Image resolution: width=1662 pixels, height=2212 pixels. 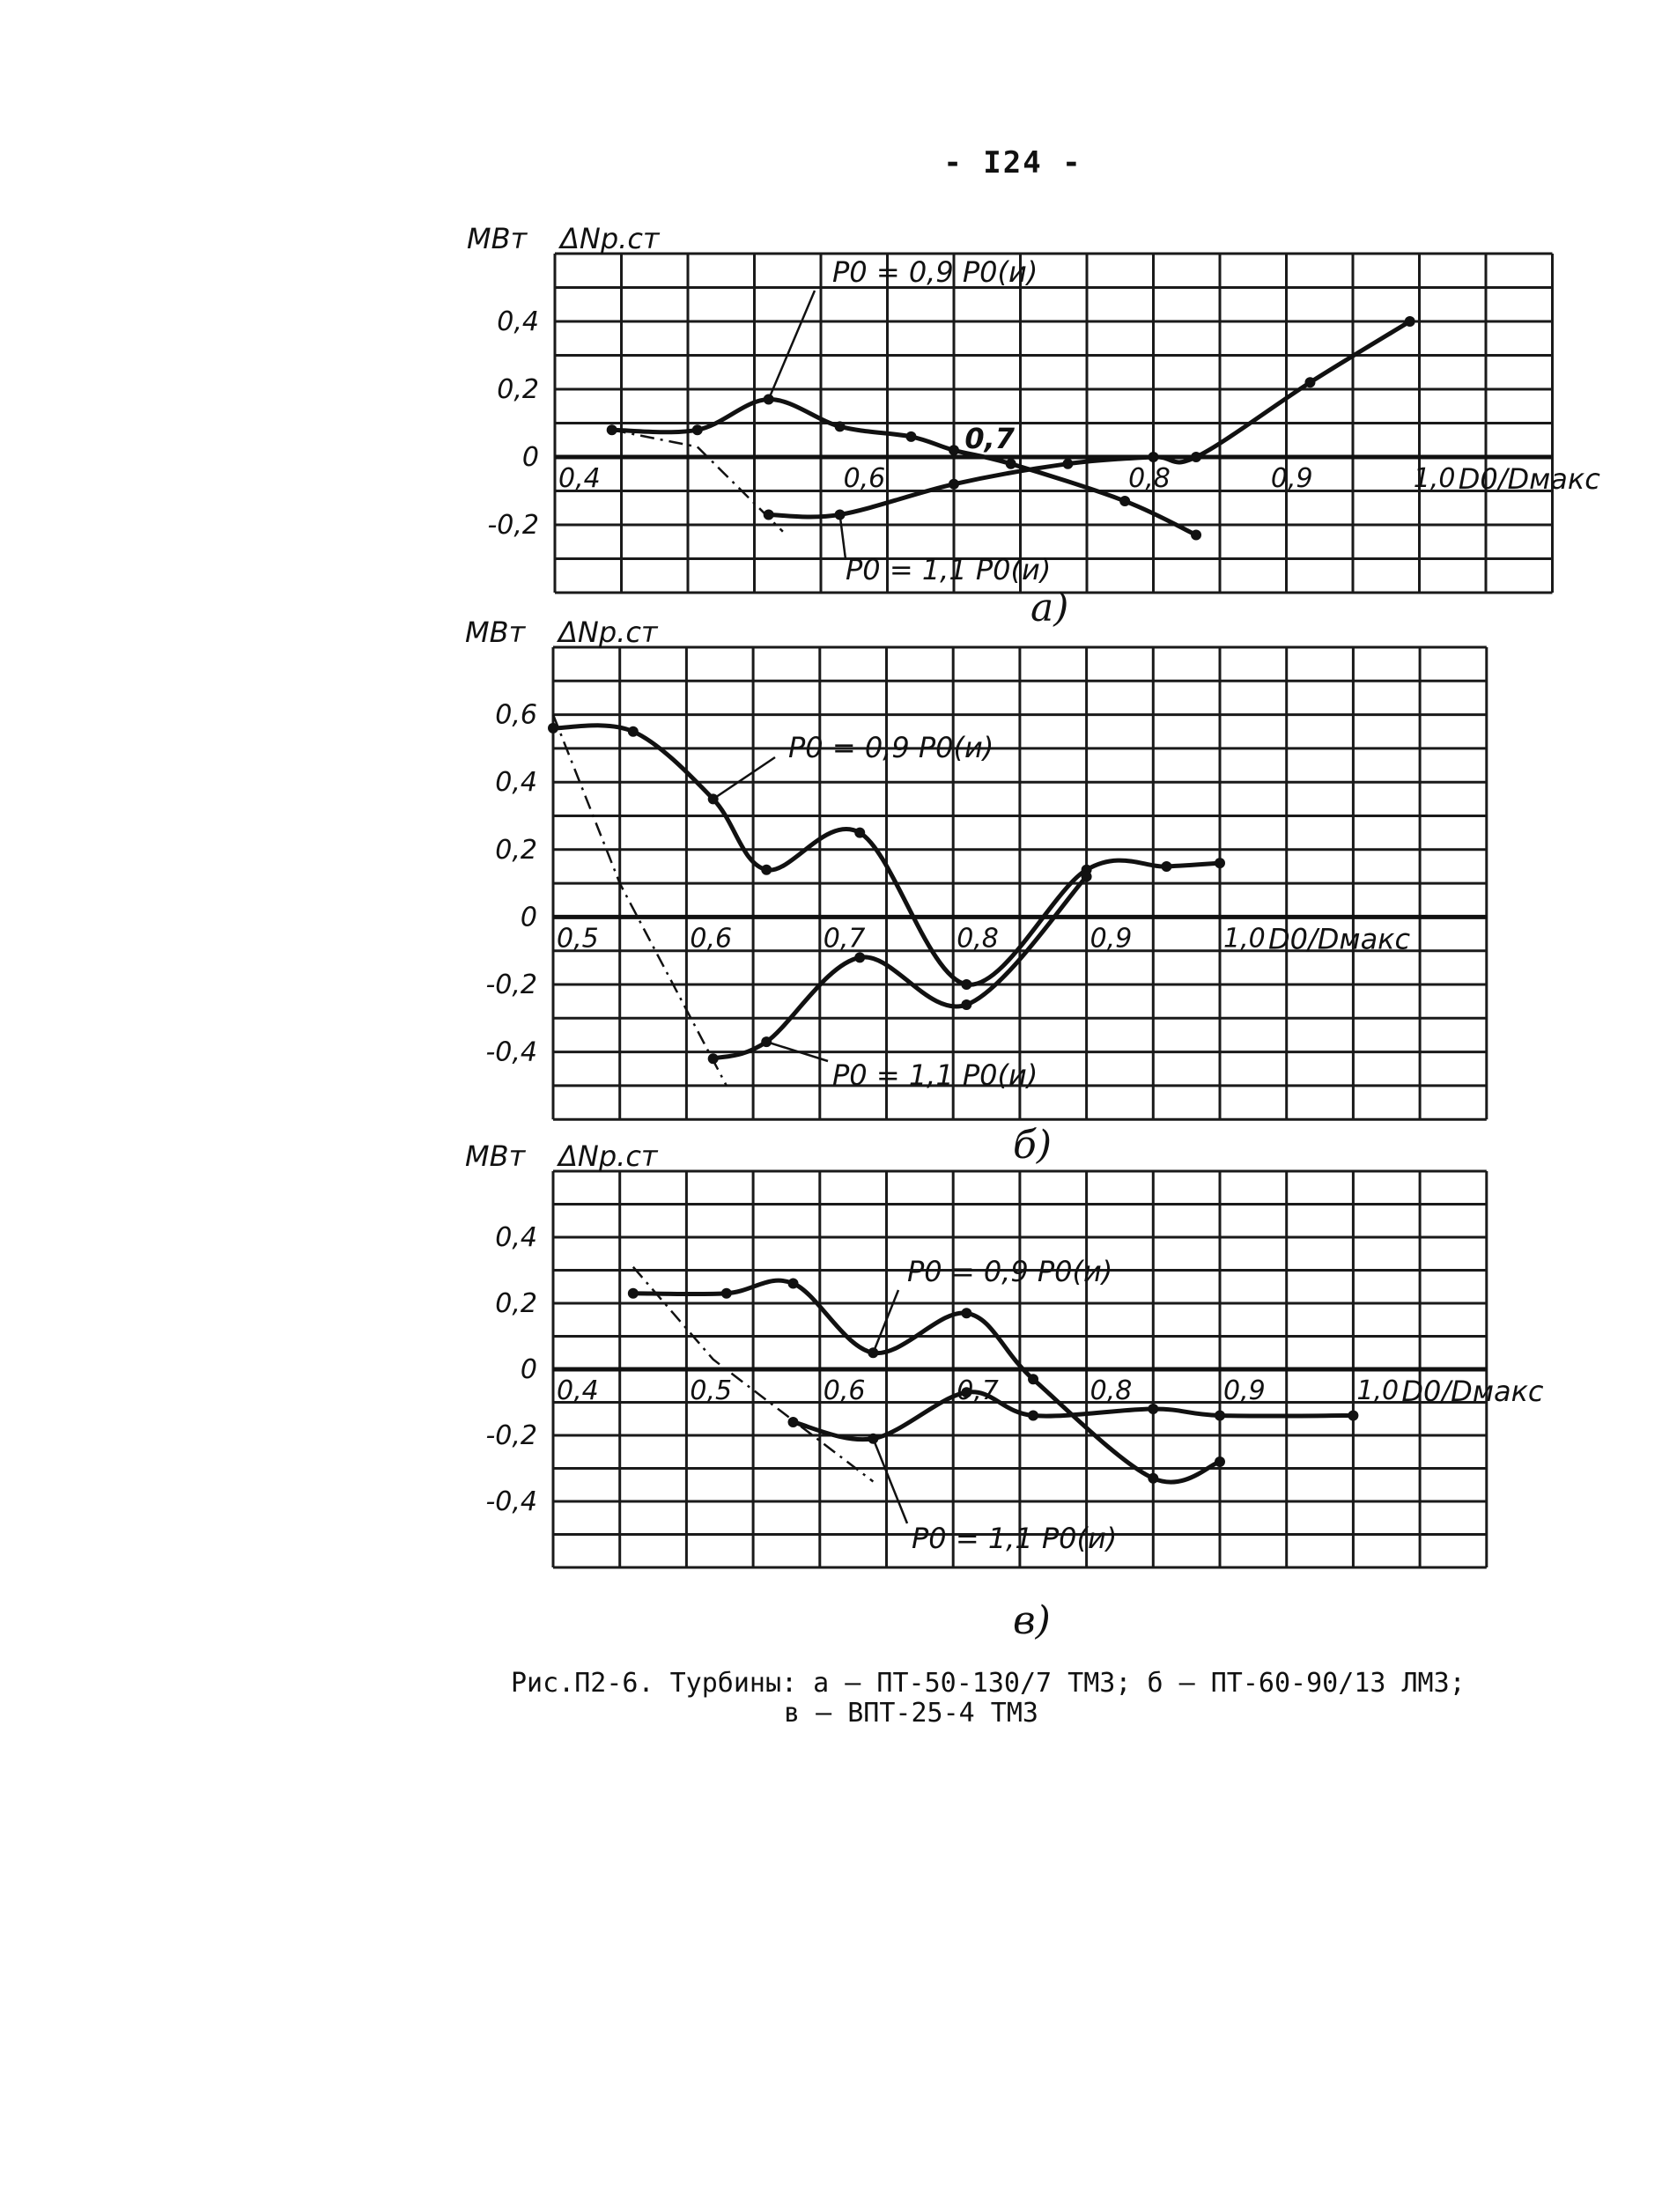 What do you see at coordinates (1032, 1620) in the screenshot?
I see `panel-3-letter: в)` at bounding box center [1032, 1620].